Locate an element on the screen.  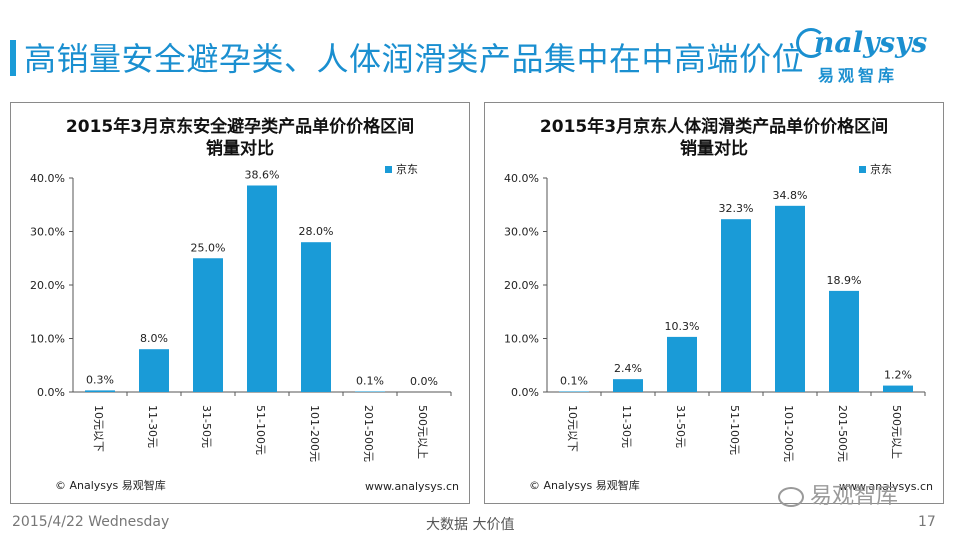
analysys-logo: nalysys 易观智库 is located at coordinates (871, 56).